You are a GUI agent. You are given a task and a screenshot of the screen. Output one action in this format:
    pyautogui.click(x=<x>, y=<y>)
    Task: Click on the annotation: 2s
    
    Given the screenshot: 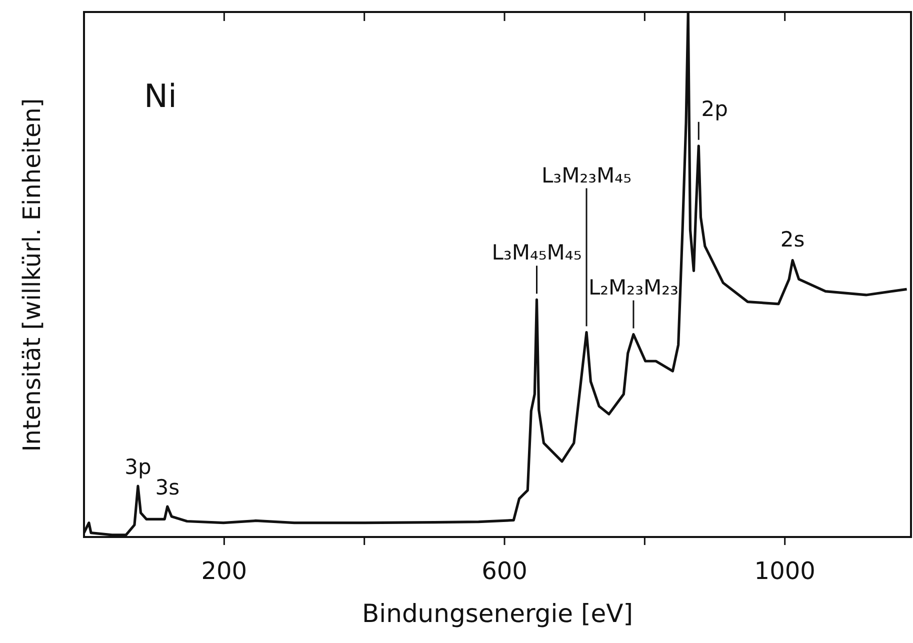 What is the action you would take?
    pyautogui.click(x=792, y=239)
    